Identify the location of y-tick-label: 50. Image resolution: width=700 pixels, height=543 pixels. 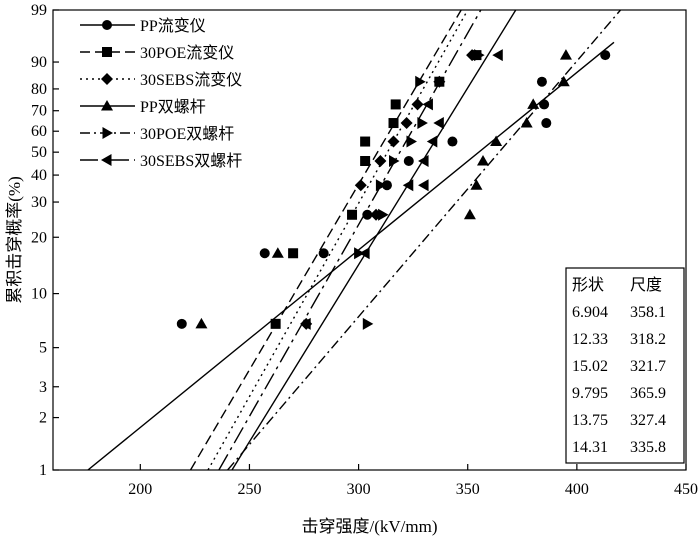
(39, 152).